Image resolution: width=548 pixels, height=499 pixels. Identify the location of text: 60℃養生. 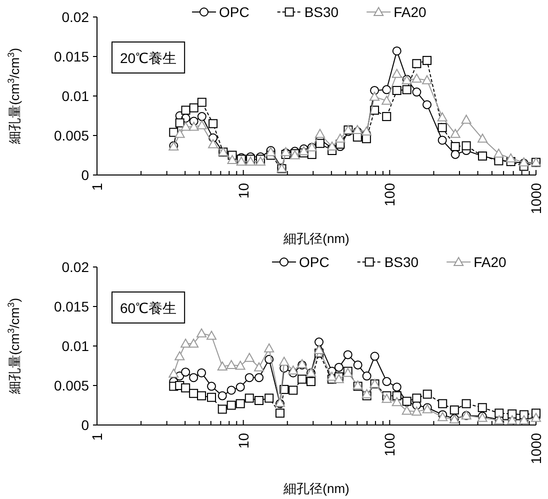
(148, 308).